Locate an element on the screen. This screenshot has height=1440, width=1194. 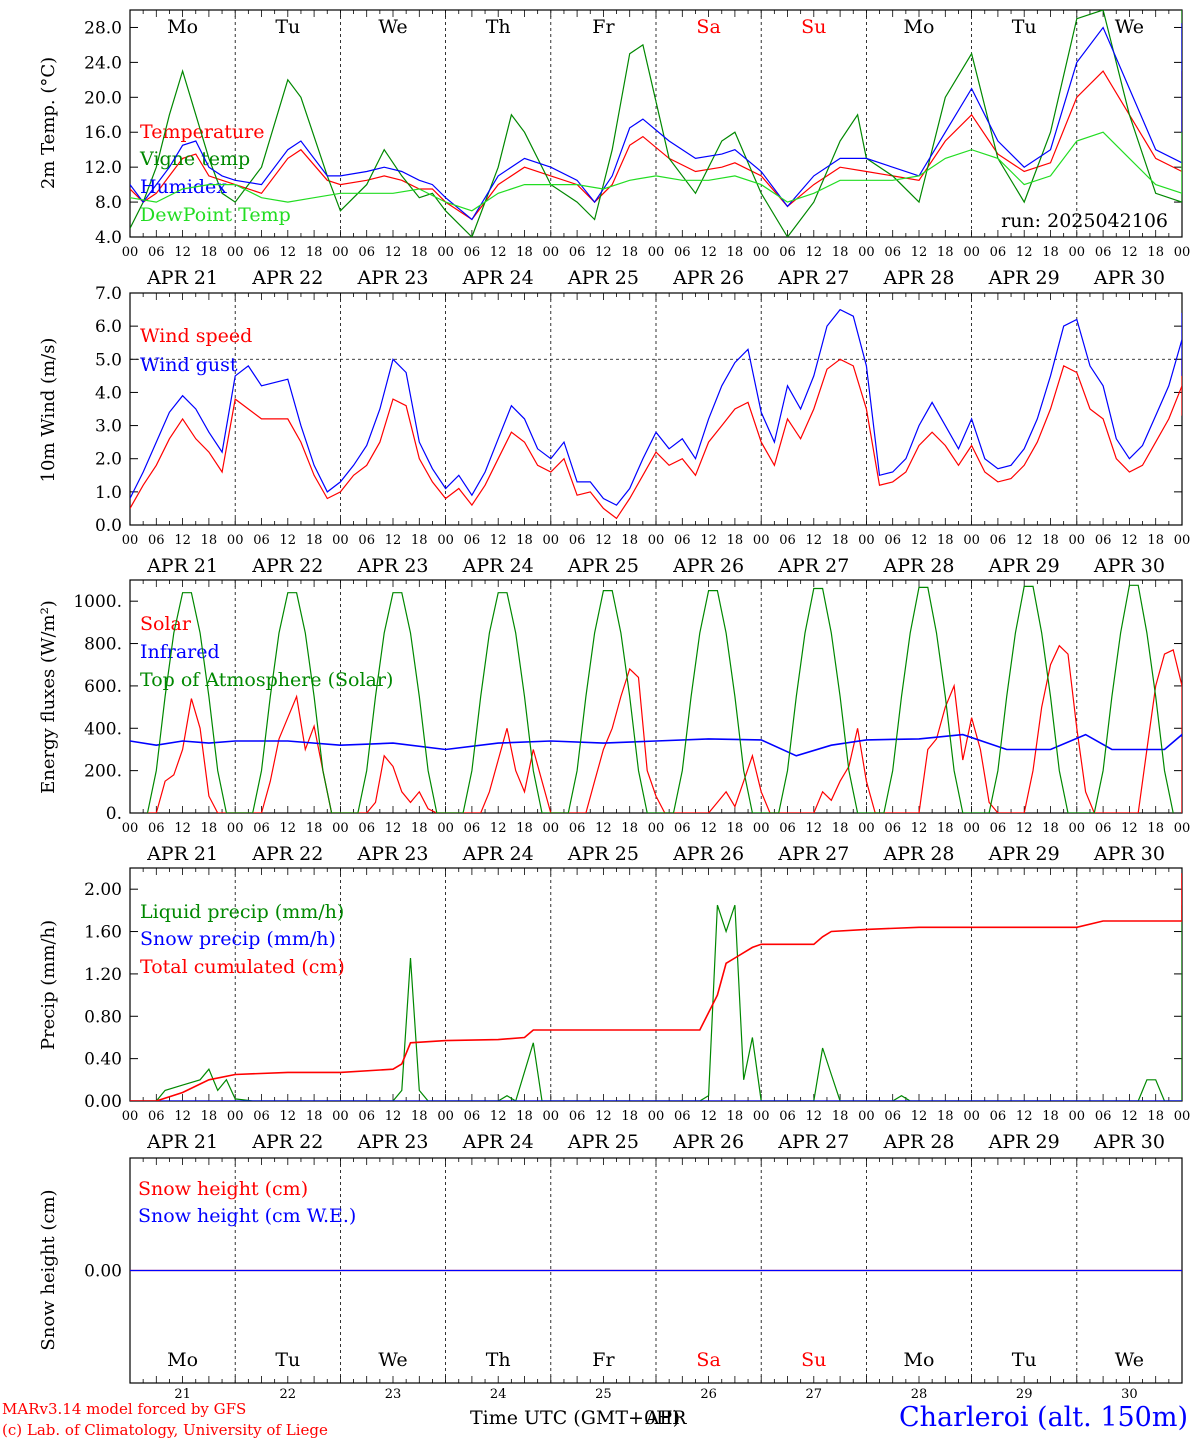
panel-2-y-label: Energy fluxes (W/m²) is located at coordinates (48, 697).